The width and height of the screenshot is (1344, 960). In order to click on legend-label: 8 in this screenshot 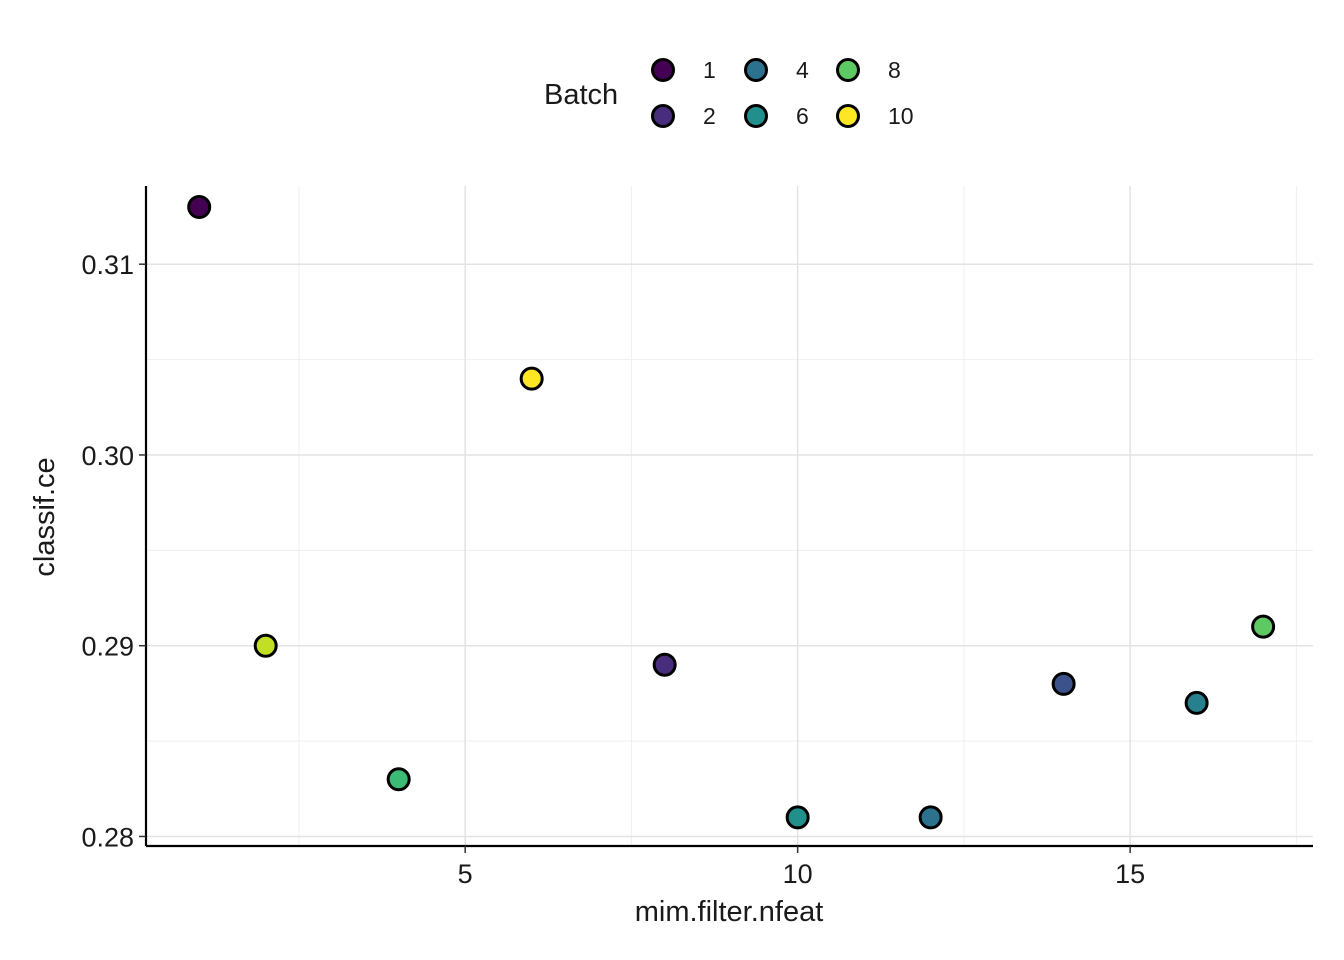, I will do `click(894, 70)`.